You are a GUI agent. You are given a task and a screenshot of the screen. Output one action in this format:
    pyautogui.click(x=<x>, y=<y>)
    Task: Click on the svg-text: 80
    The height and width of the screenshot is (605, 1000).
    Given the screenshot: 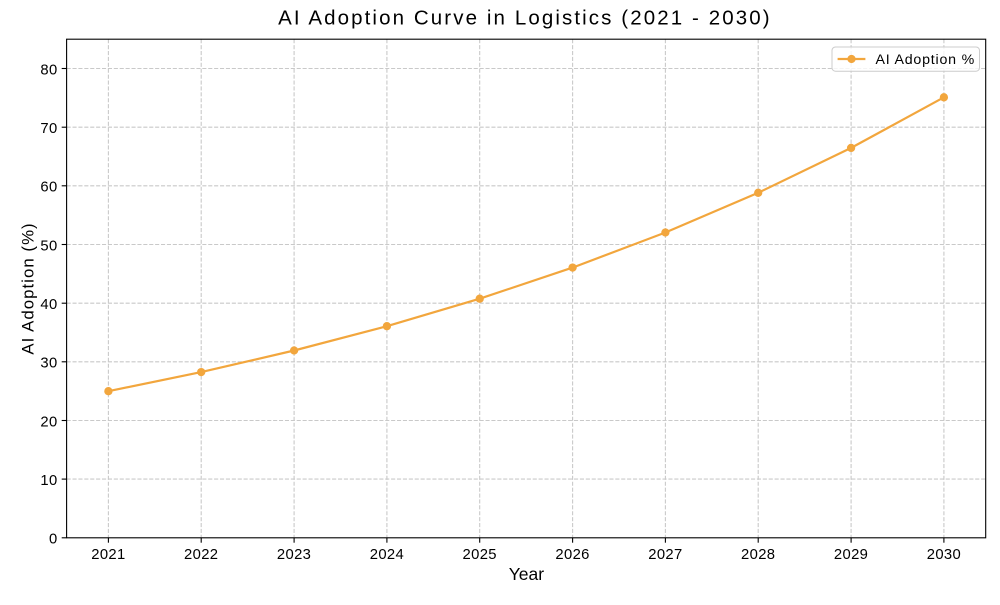 What is the action you would take?
    pyautogui.click(x=48, y=70)
    